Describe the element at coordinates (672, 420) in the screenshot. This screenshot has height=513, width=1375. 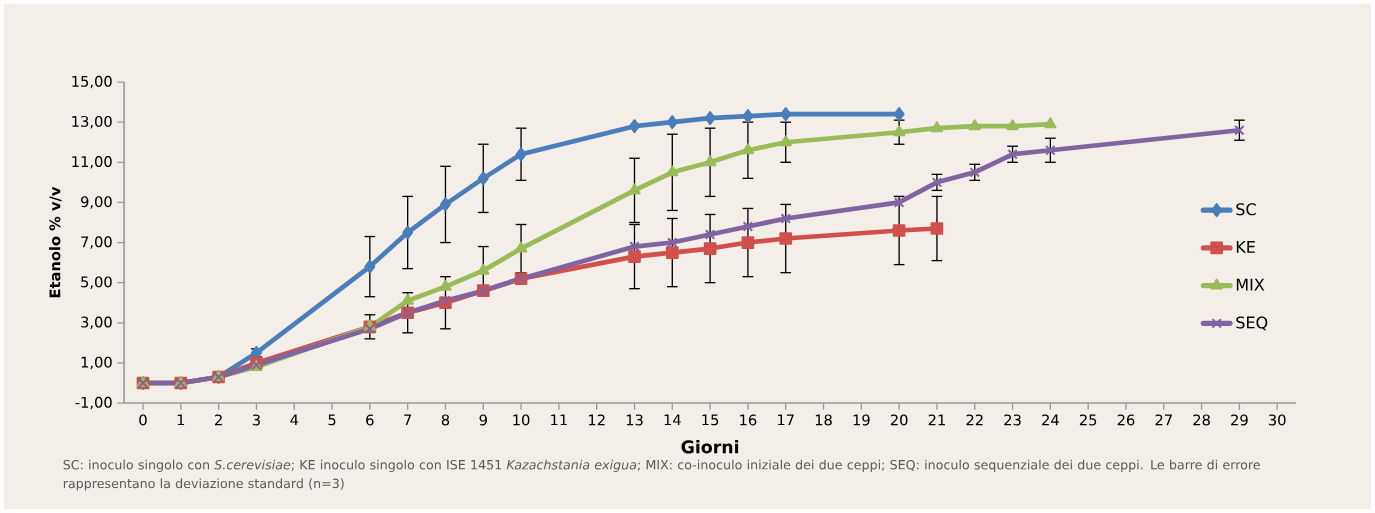
I see `x-tick-label: 14` at that location.